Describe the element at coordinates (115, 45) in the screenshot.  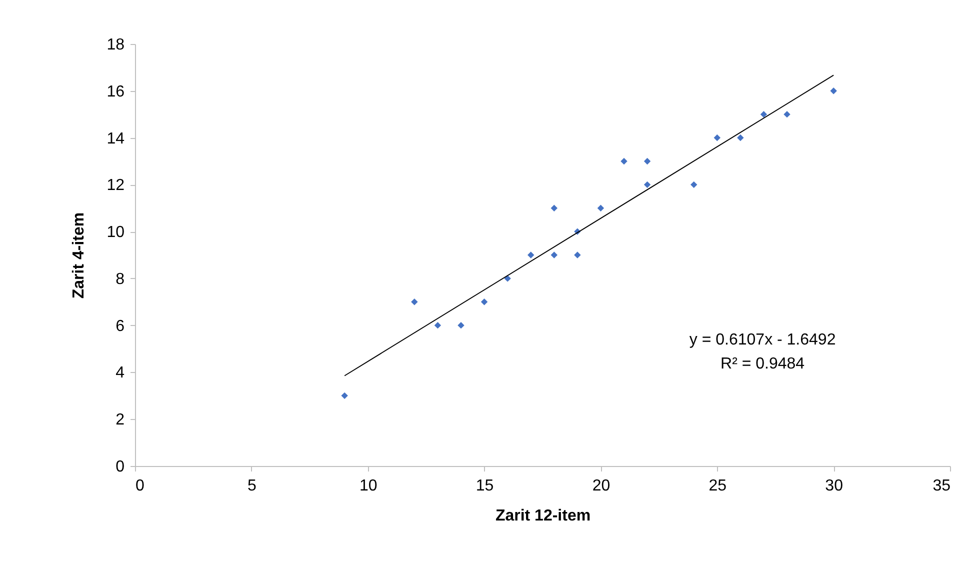
I see `y-tick-label: 18` at that location.